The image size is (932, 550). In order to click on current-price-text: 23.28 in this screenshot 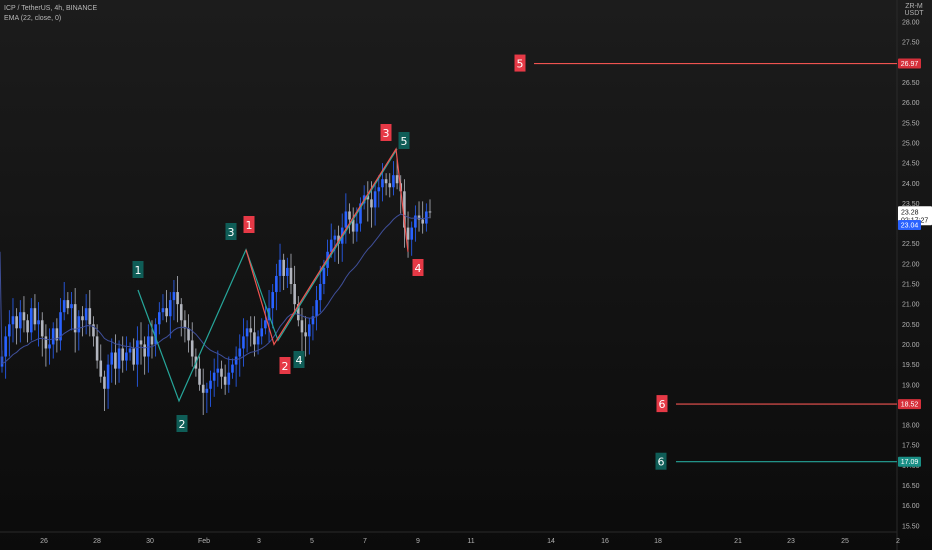, I will do `click(910, 212)`.